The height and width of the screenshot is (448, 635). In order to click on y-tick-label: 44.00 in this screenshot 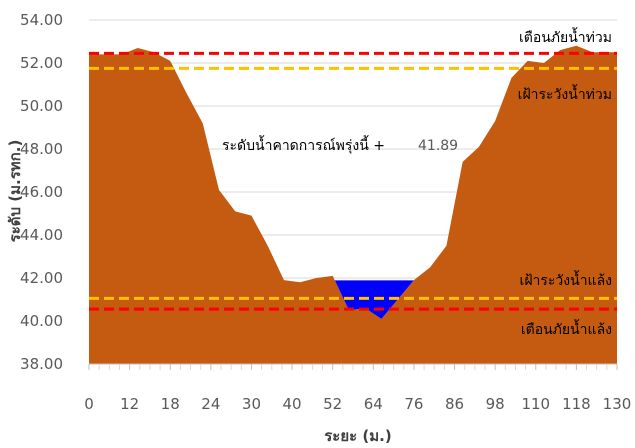, I will do `click(41, 235)`.